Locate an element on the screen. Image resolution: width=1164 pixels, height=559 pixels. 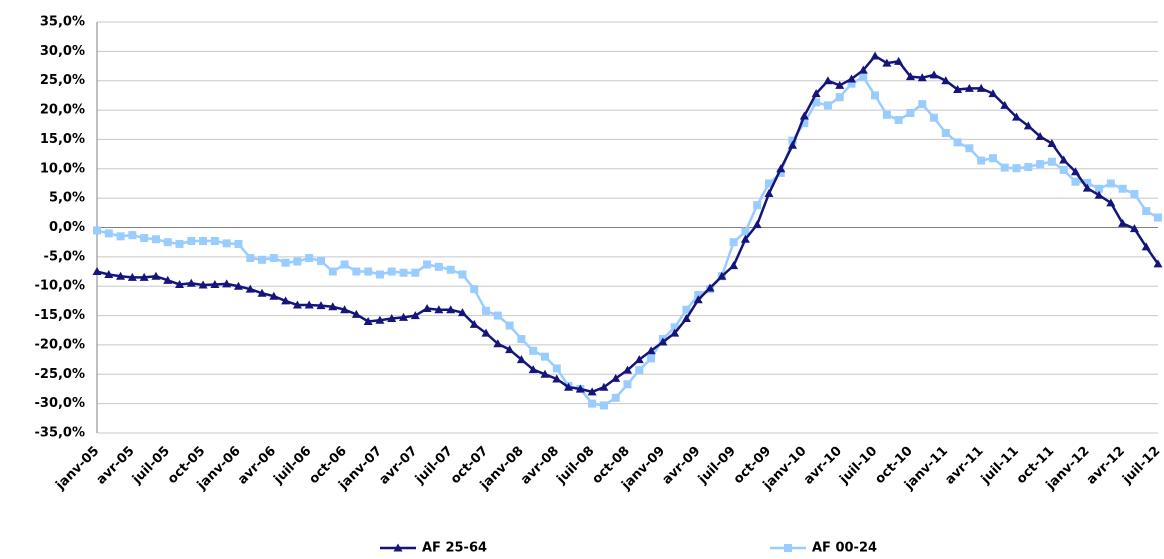
y-tick-label: 25,0% is located at coordinates (62, 80).